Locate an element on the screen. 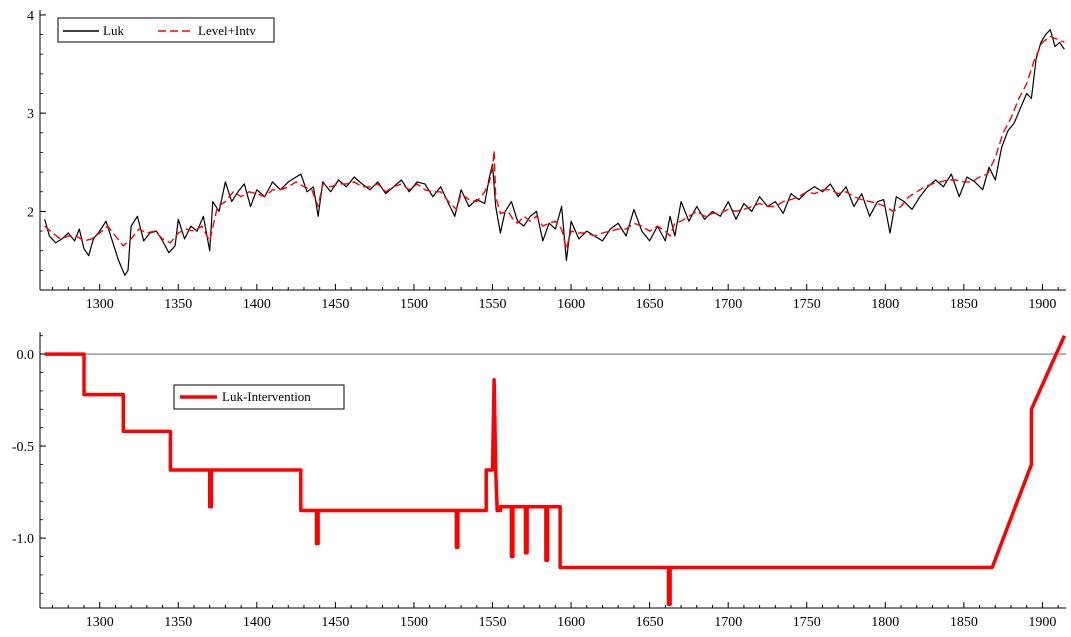  legend-label: Level+Intv is located at coordinates (227, 30).